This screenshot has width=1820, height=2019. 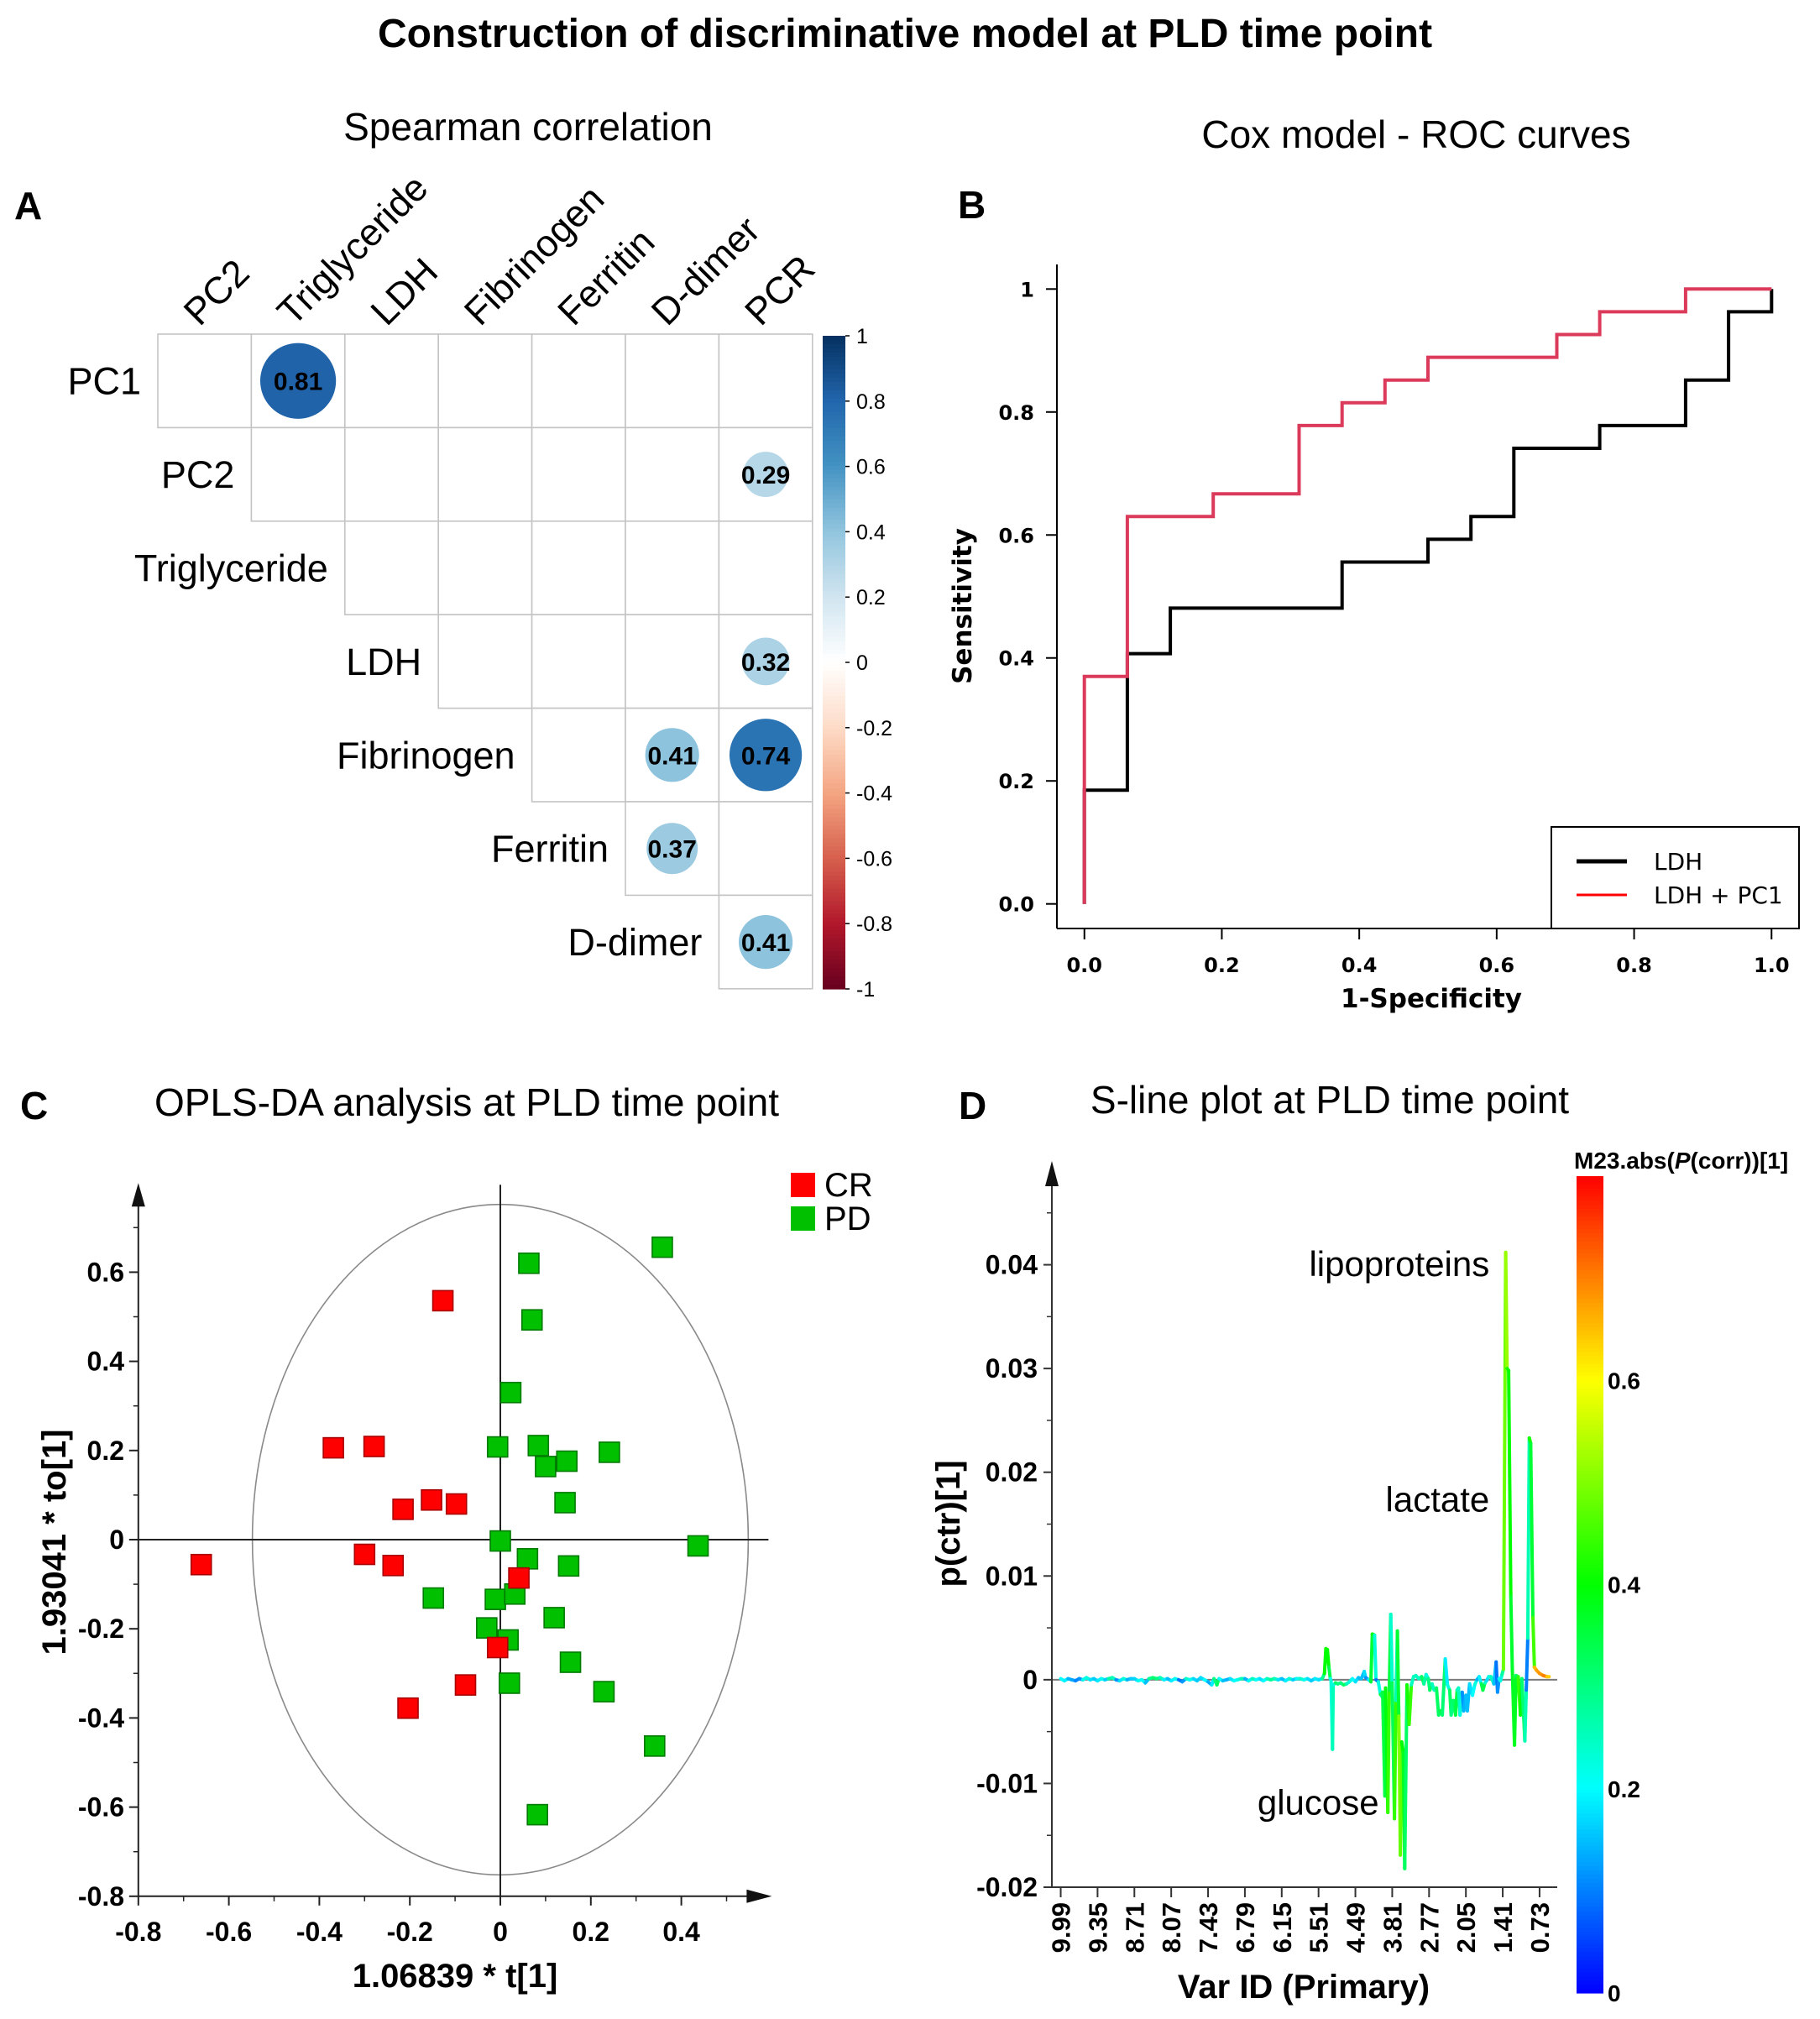 I want to click on correlation-value-label: 0.37, so click(x=672, y=850).